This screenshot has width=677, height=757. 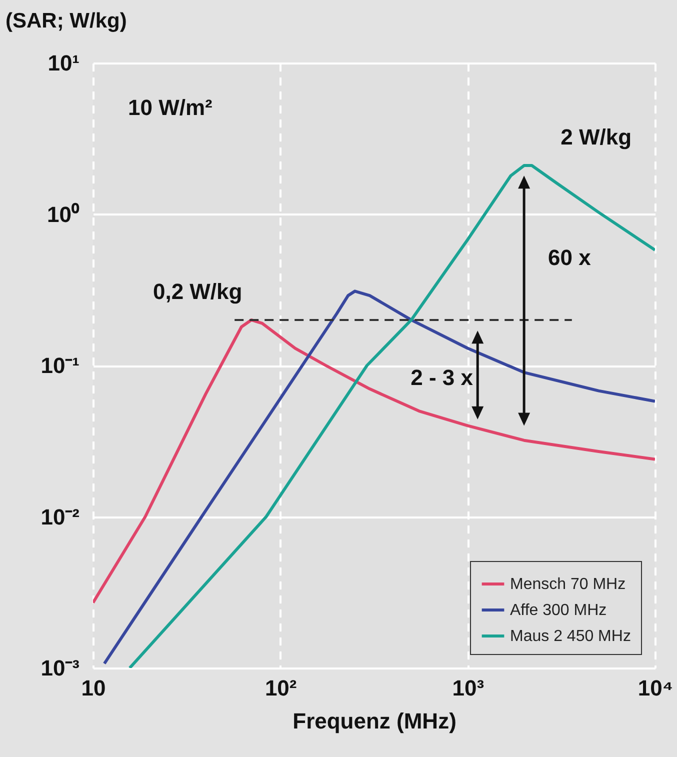 What do you see at coordinates (60, 365) in the screenshot?
I see `y-tick-label: 10⁻¹` at bounding box center [60, 365].